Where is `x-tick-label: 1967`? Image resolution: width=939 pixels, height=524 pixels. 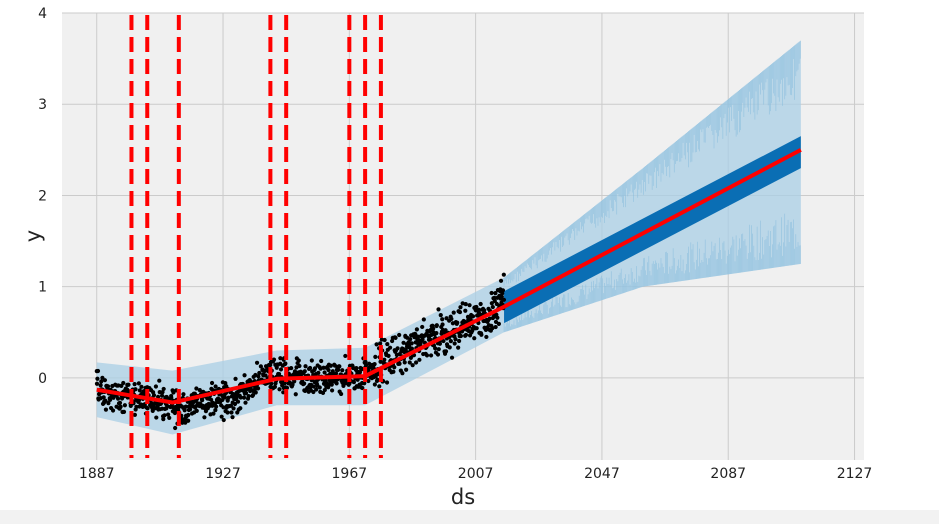
x-tick-label: 1967 is located at coordinates (350, 474).